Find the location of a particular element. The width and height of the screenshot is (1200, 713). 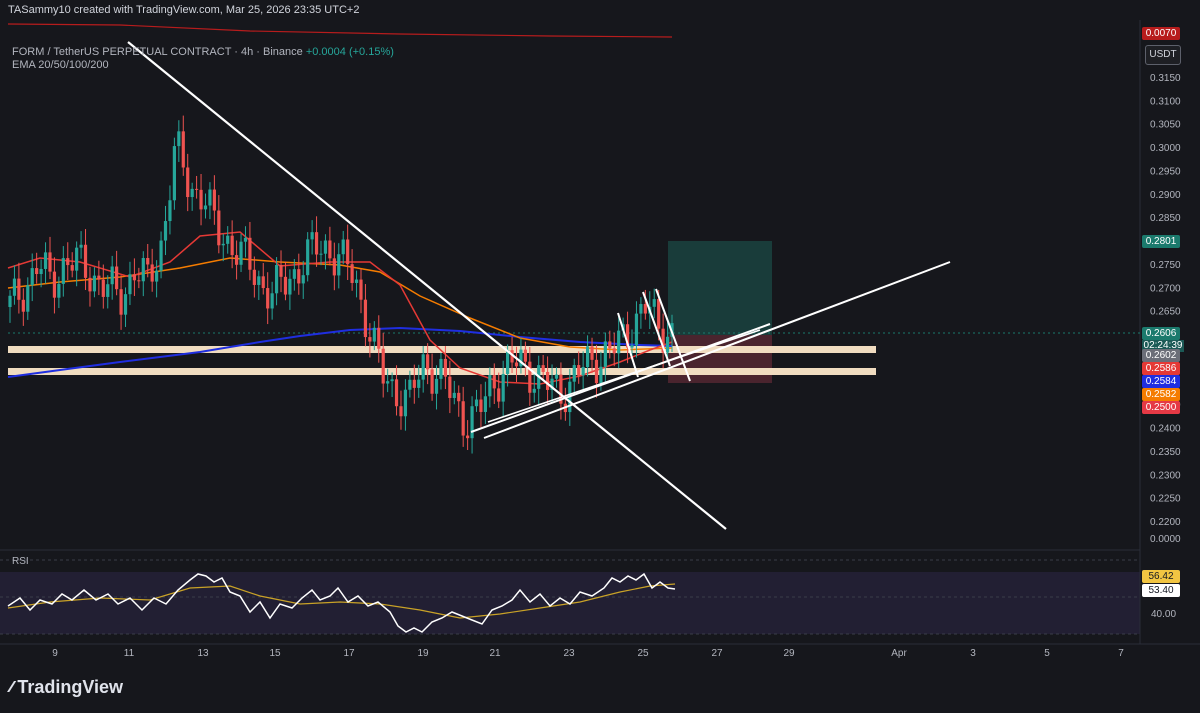

price-tag-last-price: 0.2606 is located at coordinates (1161, 333).